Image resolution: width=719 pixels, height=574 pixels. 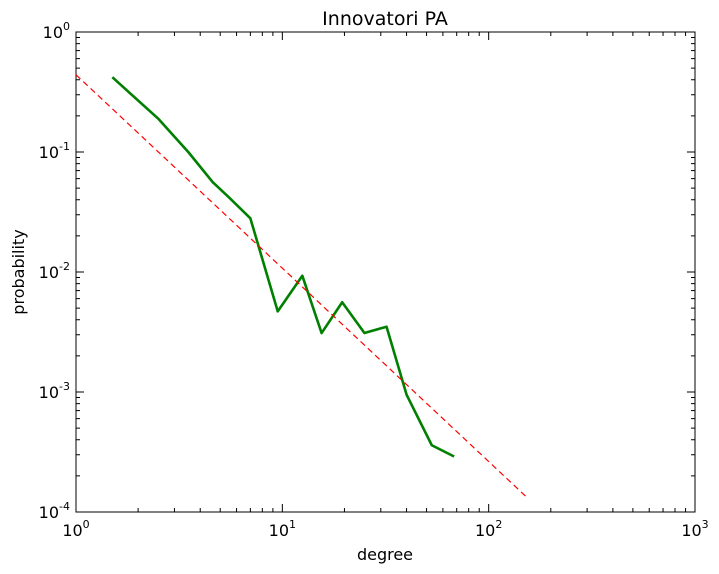 What do you see at coordinates (694, 529) in the screenshot?
I see `x-tick-label: 10³` at bounding box center [694, 529].